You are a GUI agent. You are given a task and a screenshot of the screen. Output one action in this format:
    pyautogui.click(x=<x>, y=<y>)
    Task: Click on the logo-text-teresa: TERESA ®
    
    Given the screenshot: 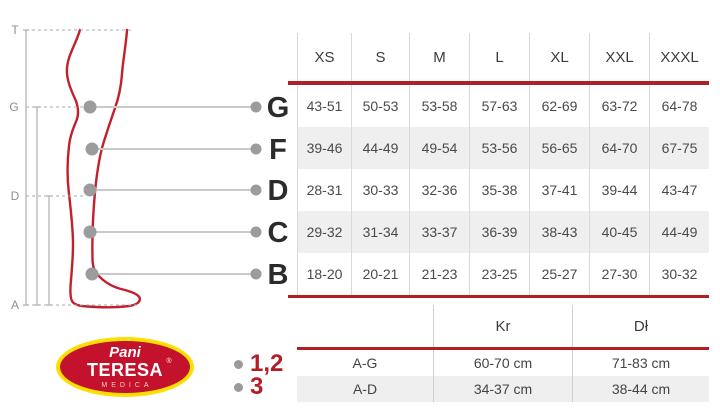 What is the action you would take?
    pyautogui.click(x=129, y=369)
    